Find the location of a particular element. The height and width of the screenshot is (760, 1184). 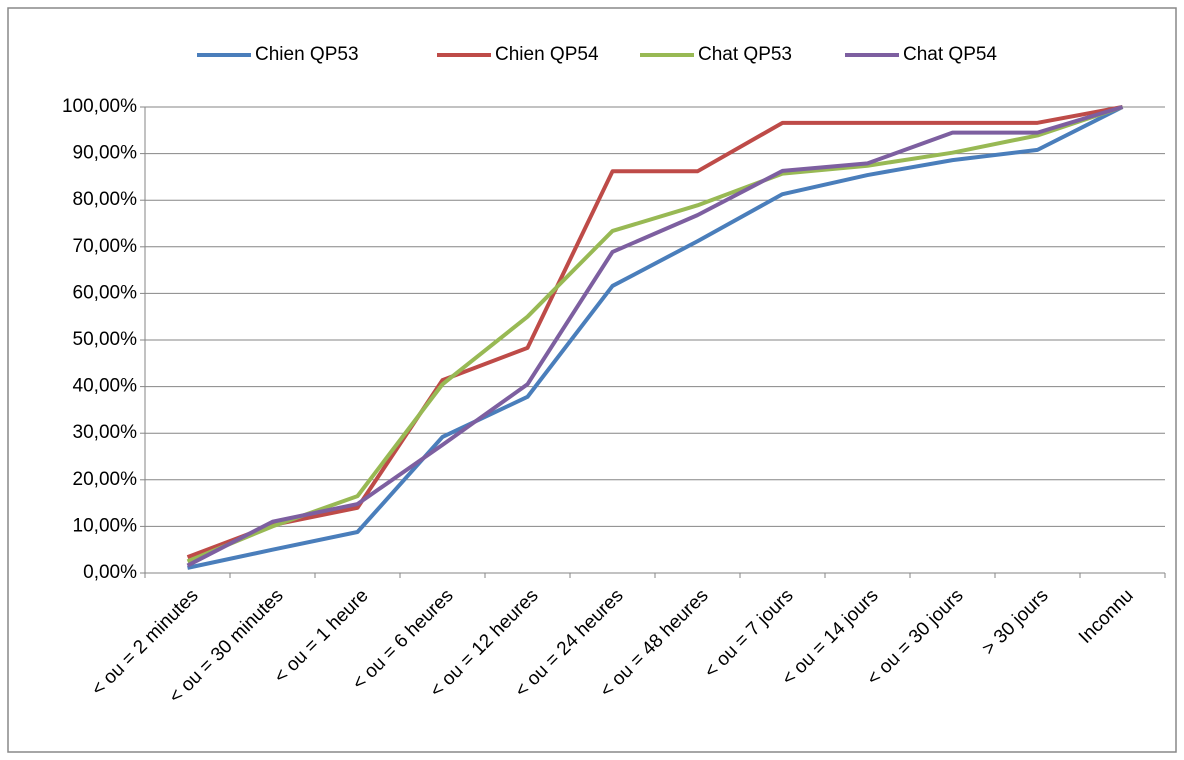

legend-label: Chat QP54 is located at coordinates (950, 54).